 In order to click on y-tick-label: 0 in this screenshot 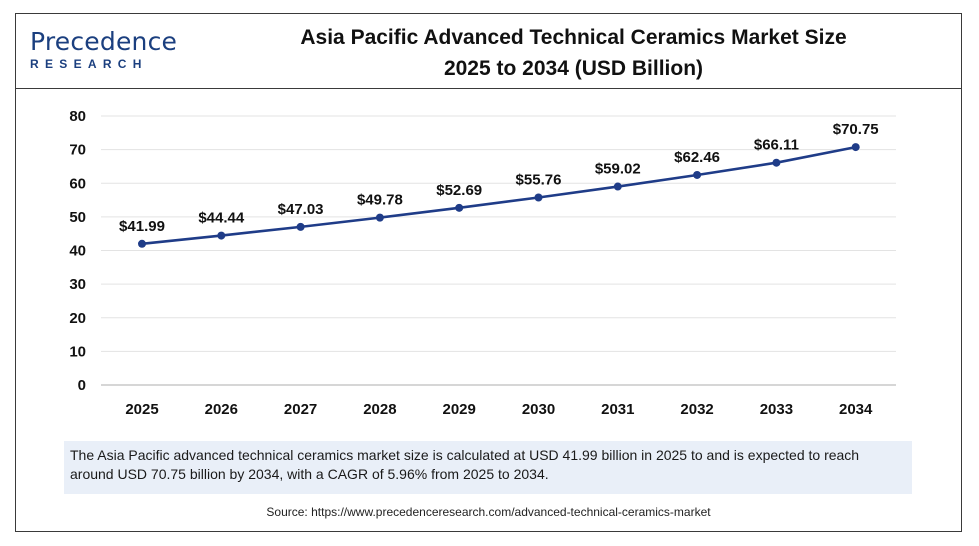, I will do `click(82, 385)`.